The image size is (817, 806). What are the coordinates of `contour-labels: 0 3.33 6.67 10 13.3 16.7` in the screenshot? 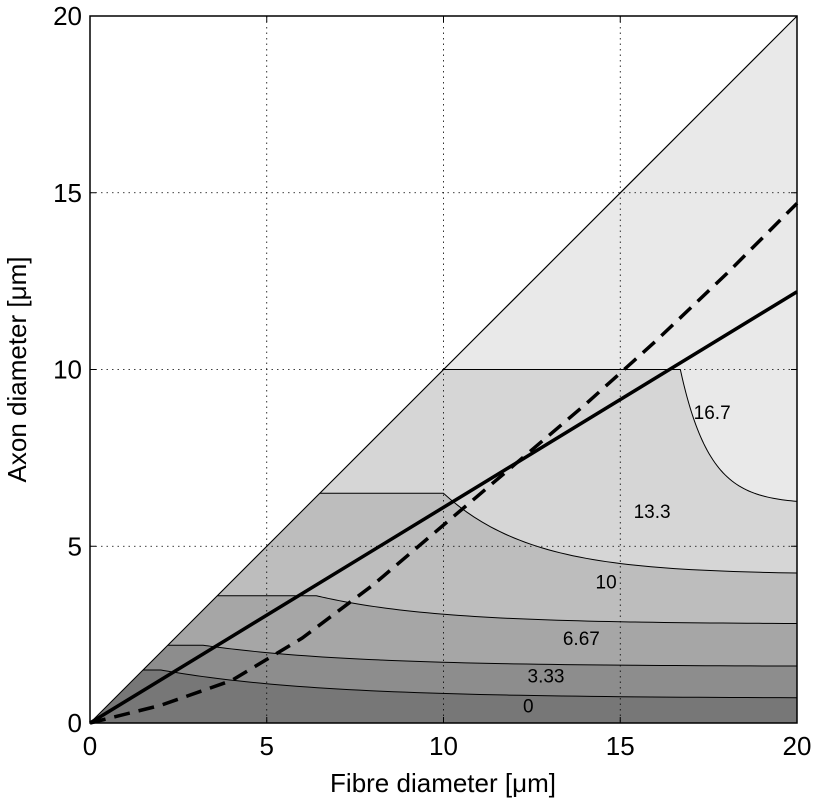 It's located at (627, 560).